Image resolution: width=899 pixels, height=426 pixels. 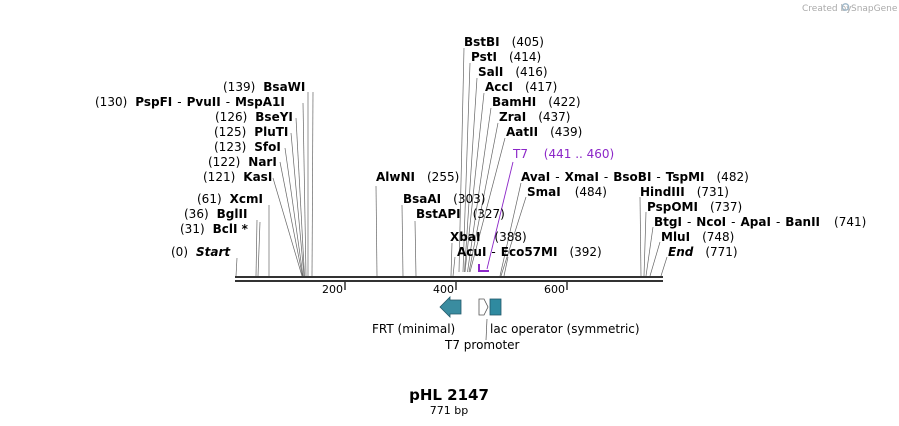 I want to click on site-pspfi-pvuii-mspa1i: (130) PspFI - PvuII - MspA1I, so click(x=190, y=102).